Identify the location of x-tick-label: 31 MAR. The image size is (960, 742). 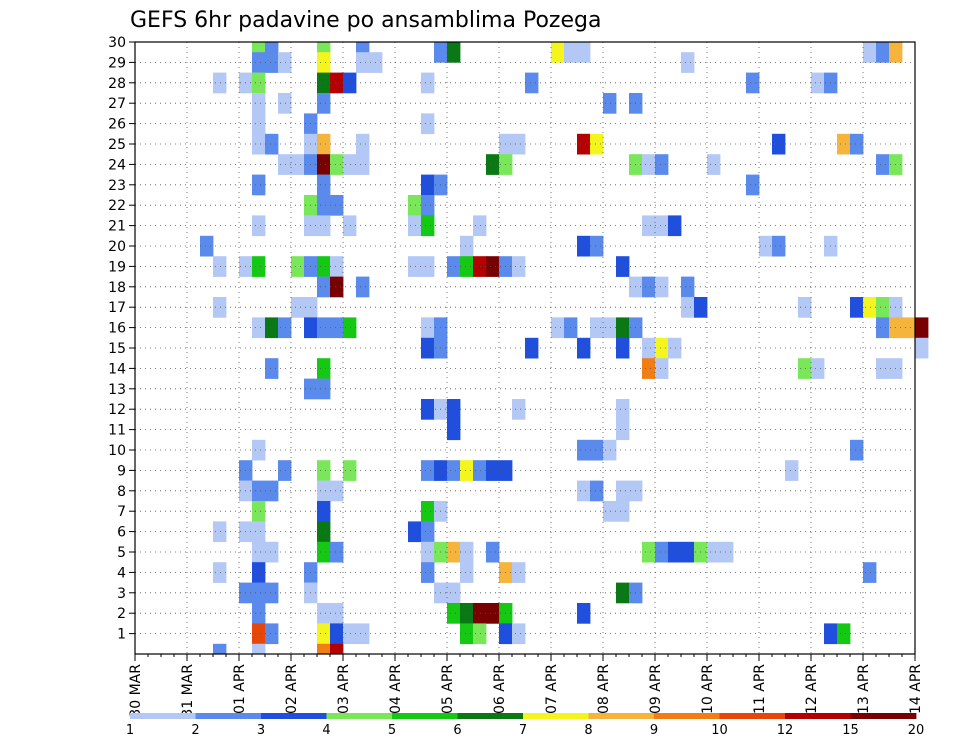
(188, 691).